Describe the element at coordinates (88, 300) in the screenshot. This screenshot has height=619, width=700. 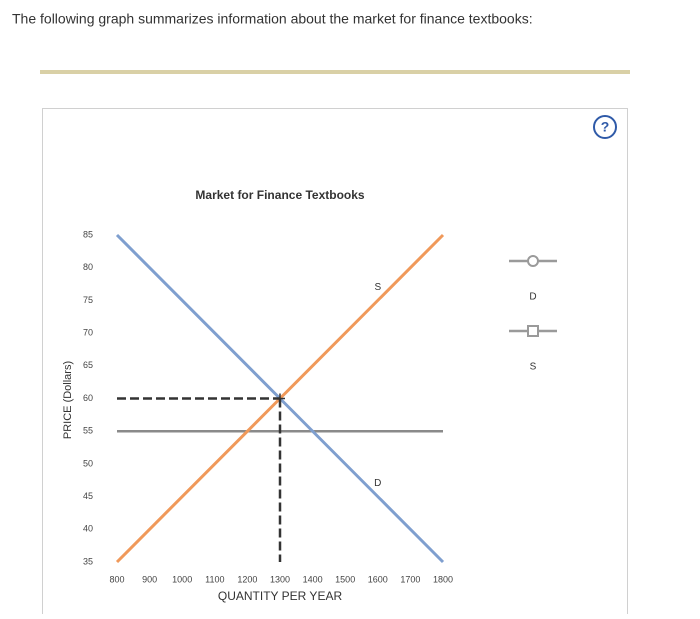
I see `y-tick-label: 75` at that location.